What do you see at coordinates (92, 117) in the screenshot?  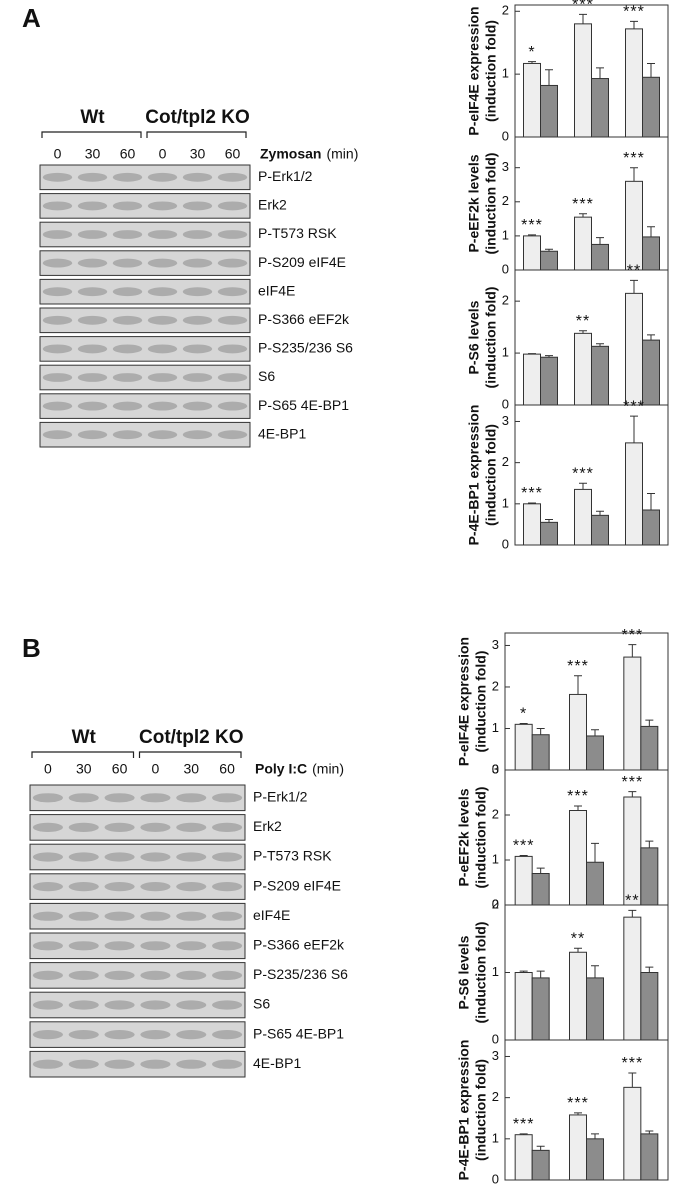 I see `group-label: Wt` at bounding box center [92, 117].